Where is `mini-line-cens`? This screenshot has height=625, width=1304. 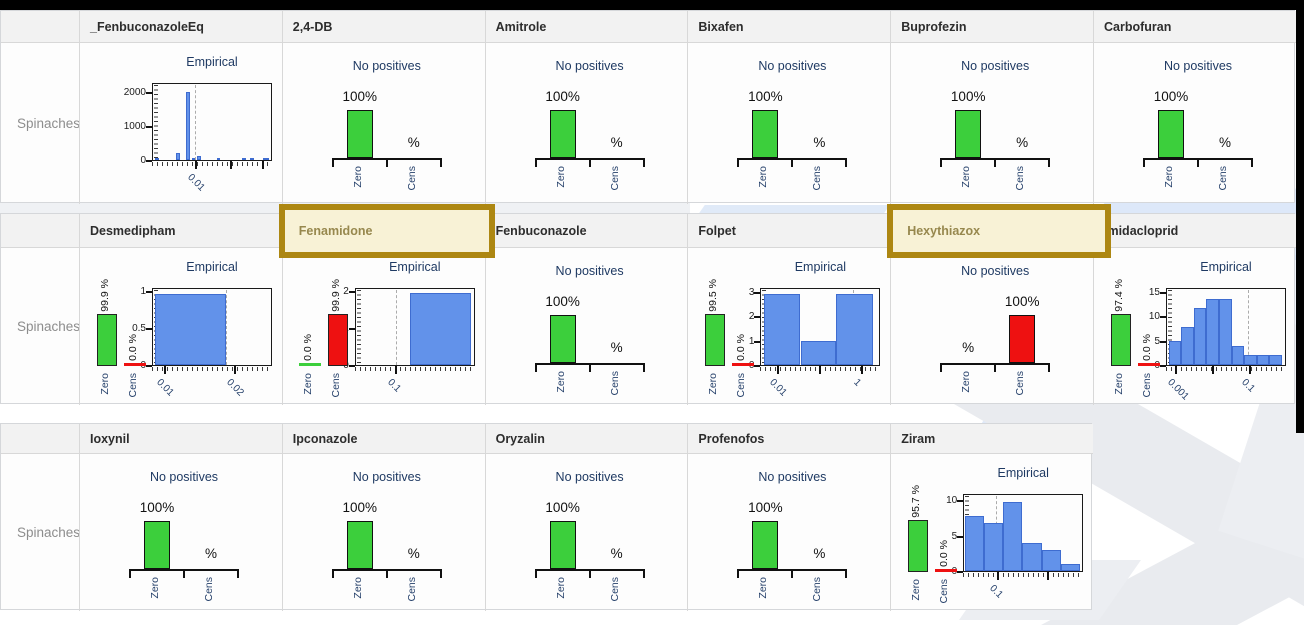 mini-line-cens is located at coordinates (946, 570).